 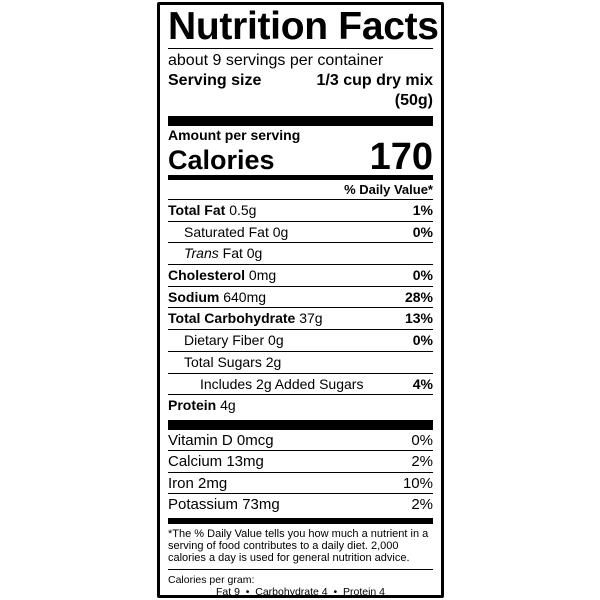 What do you see at coordinates (418, 318) in the screenshot?
I see `nutrient-dv: 13%` at bounding box center [418, 318].